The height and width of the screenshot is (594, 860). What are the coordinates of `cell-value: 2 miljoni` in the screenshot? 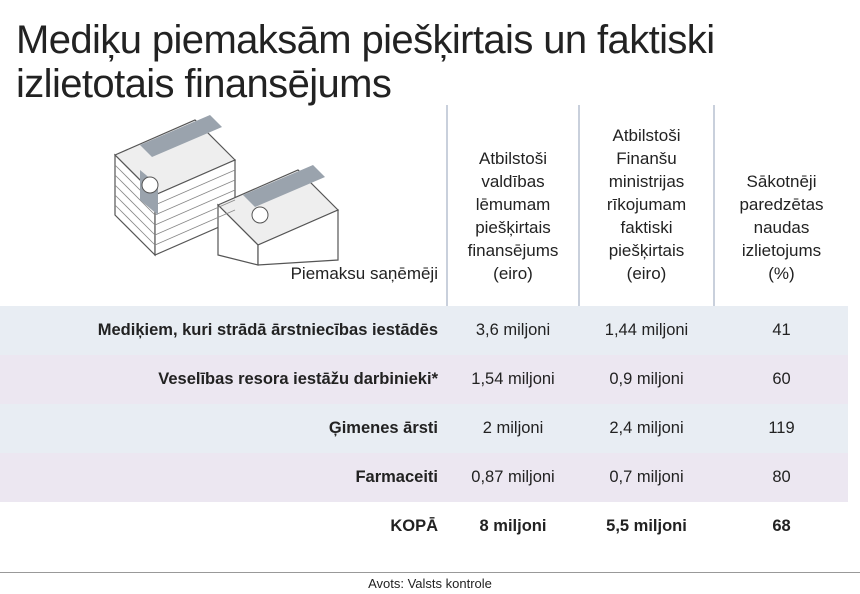 It's located at (513, 428).